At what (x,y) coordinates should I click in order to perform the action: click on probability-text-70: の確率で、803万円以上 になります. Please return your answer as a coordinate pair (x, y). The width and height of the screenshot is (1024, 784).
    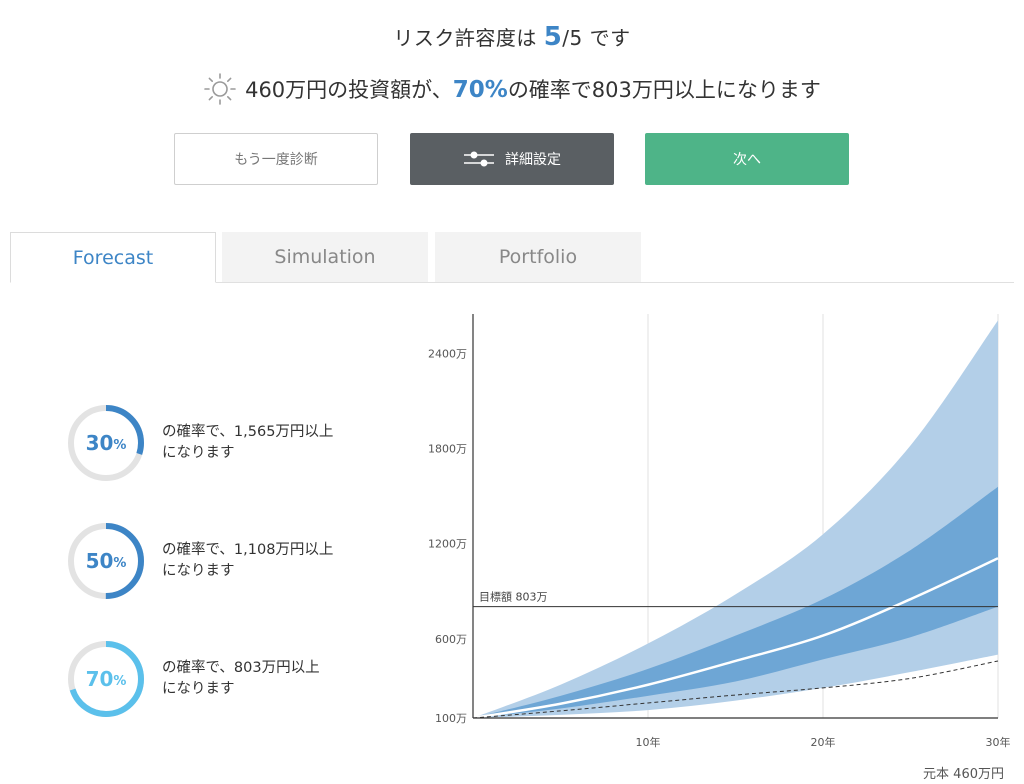
    Looking at the image, I should click on (282, 679).